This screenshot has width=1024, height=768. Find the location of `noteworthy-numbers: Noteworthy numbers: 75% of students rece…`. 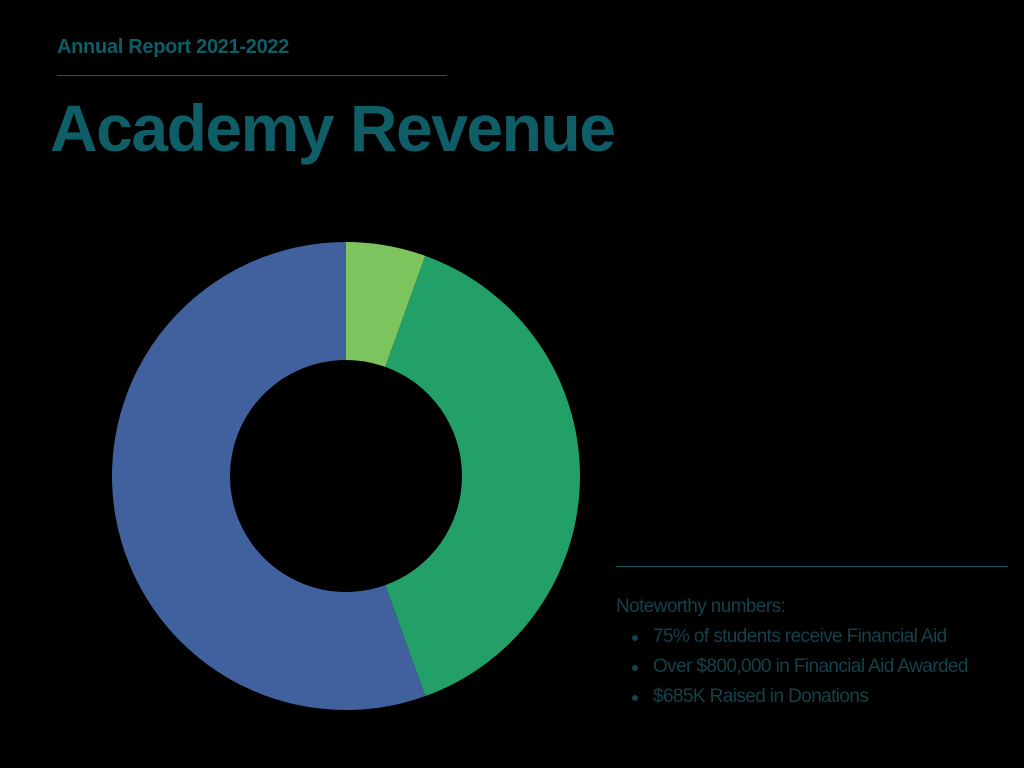

noteworthy-numbers: Noteworthy numbers: 75% of students rece… is located at coordinates (812, 652).